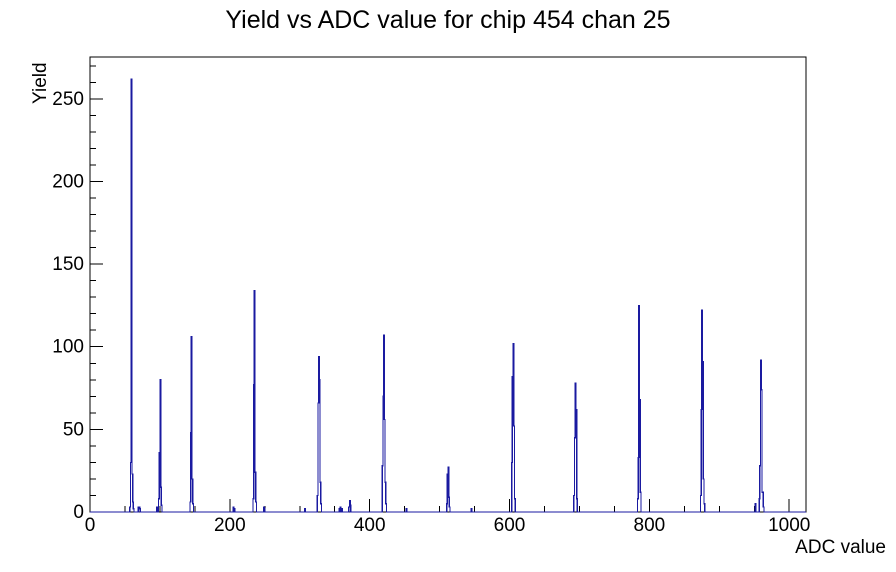 The height and width of the screenshot is (572, 896). Describe the element at coordinates (650, 525) in the screenshot. I see `x-tick-label: 800` at that location.